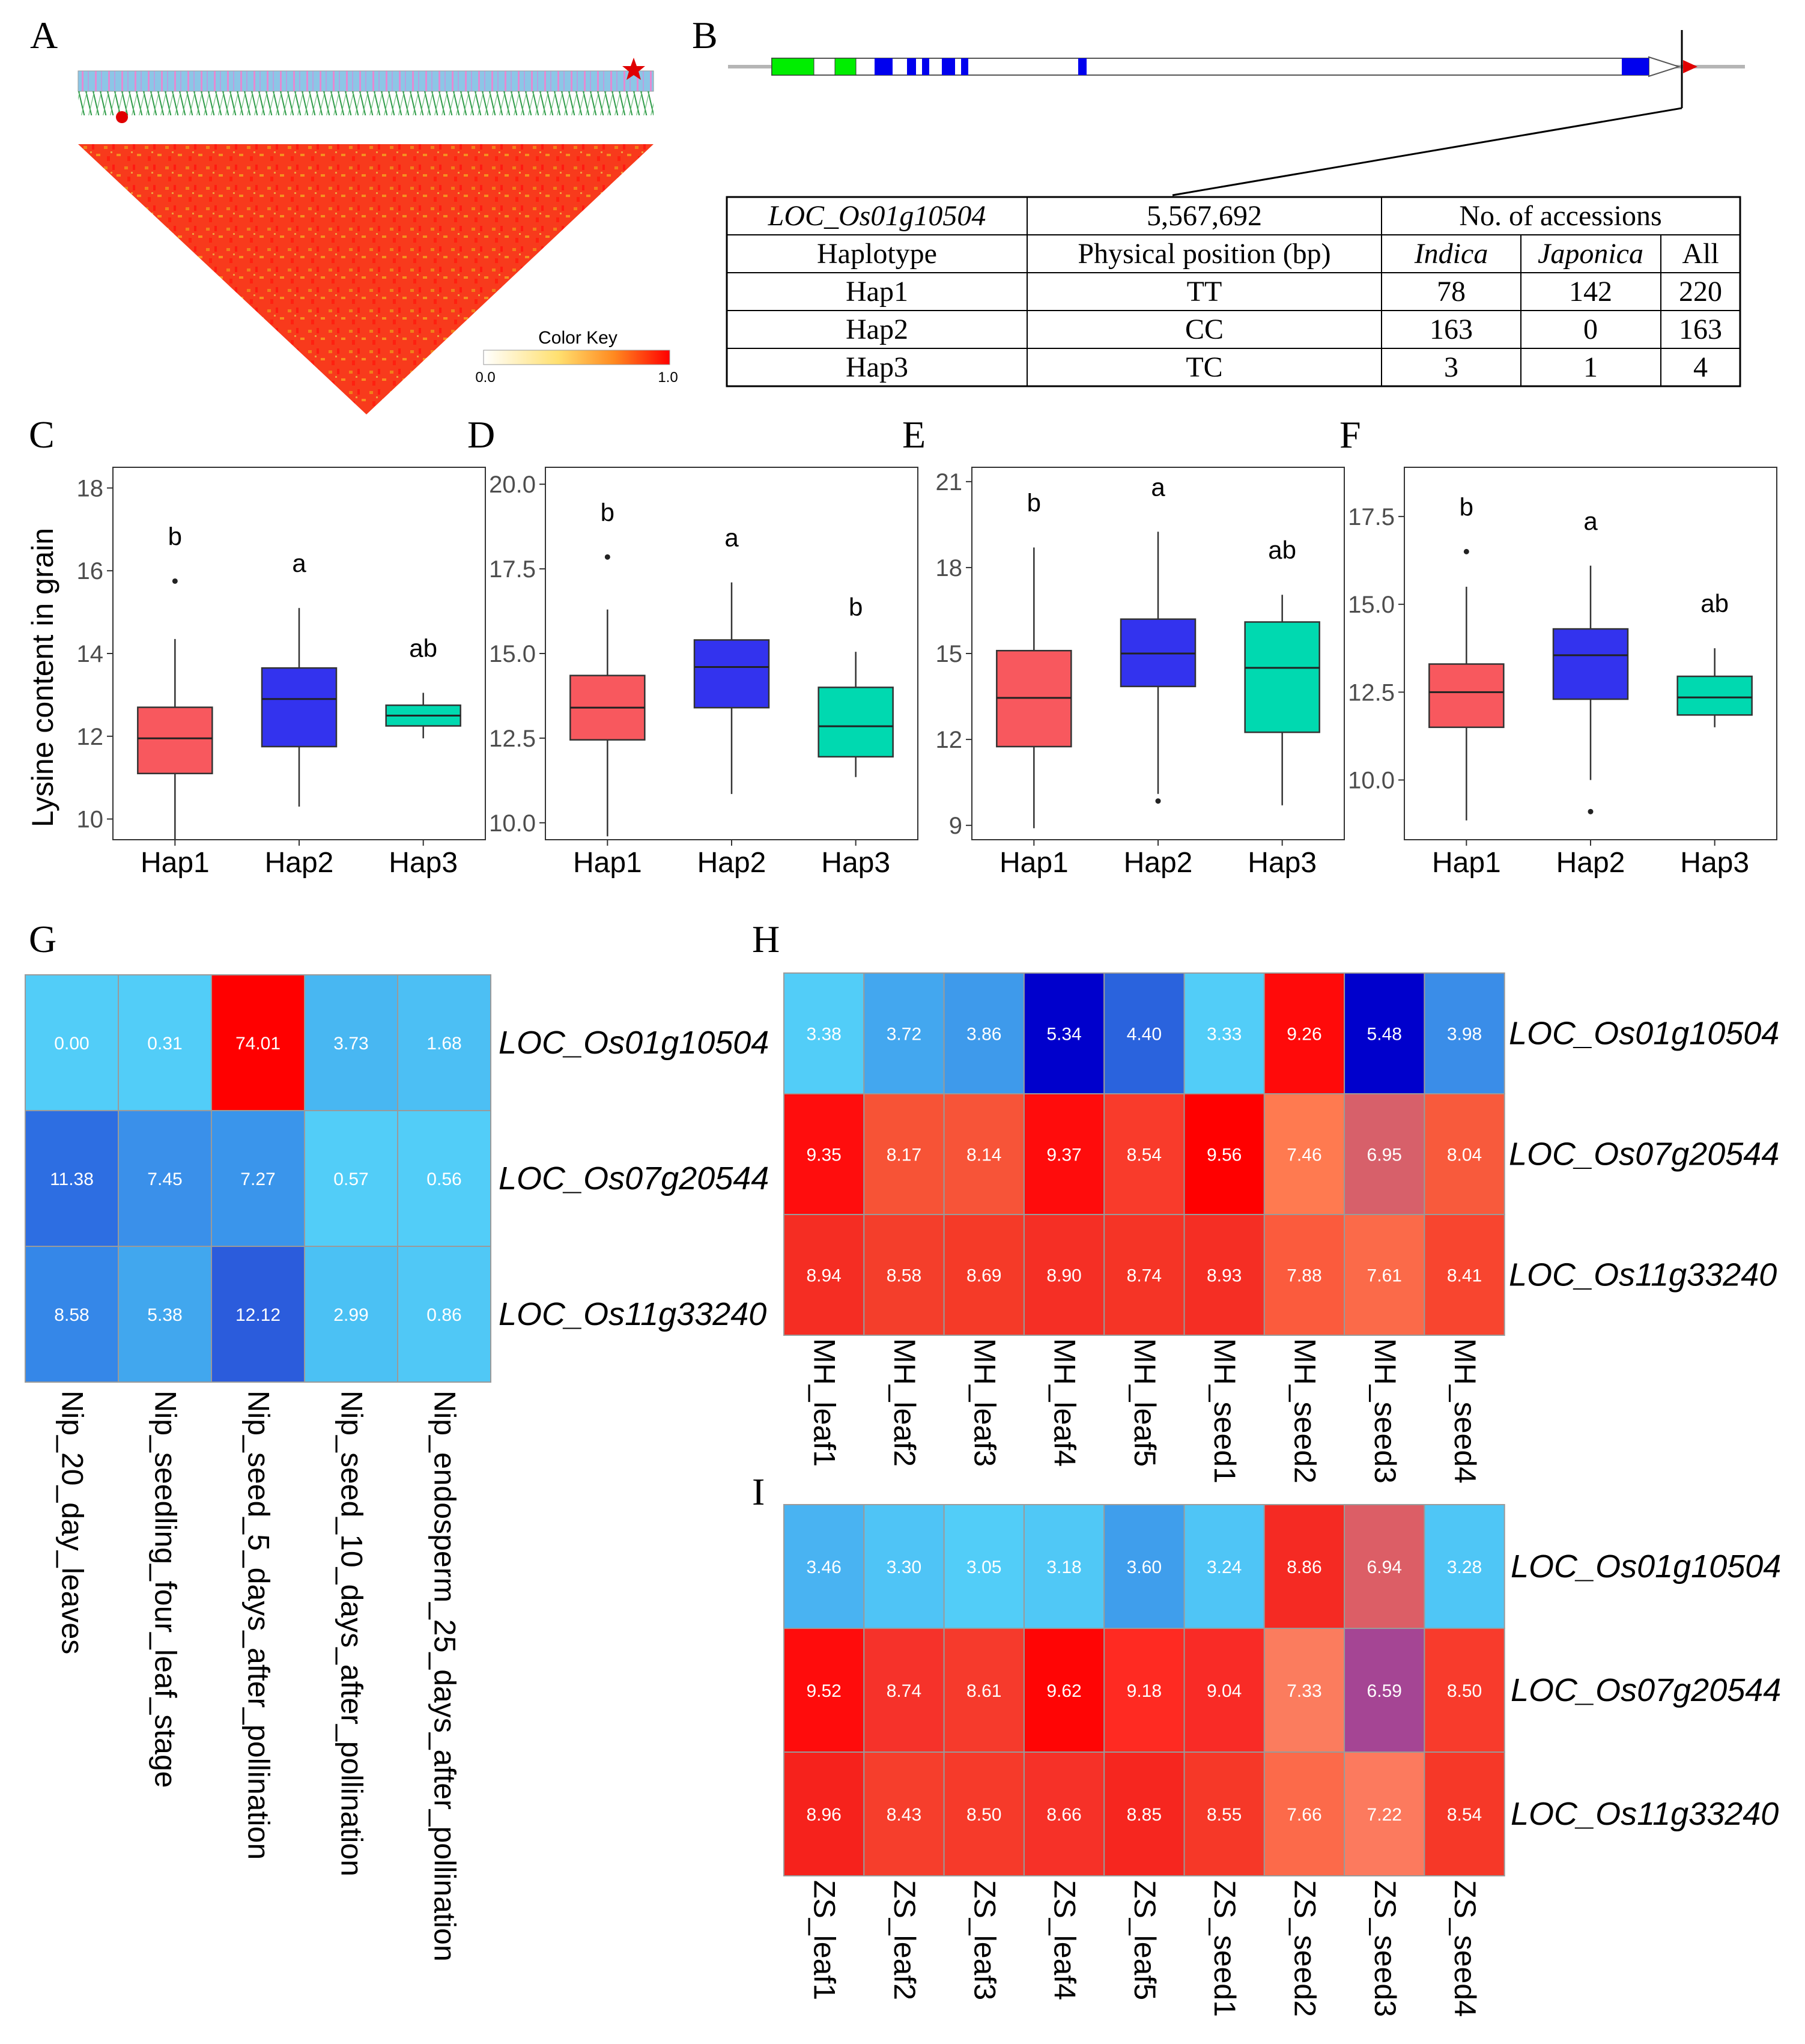 This screenshot has width=1805, height=2044. I want to click on panel-letter-i: I, so click(759, 1492).